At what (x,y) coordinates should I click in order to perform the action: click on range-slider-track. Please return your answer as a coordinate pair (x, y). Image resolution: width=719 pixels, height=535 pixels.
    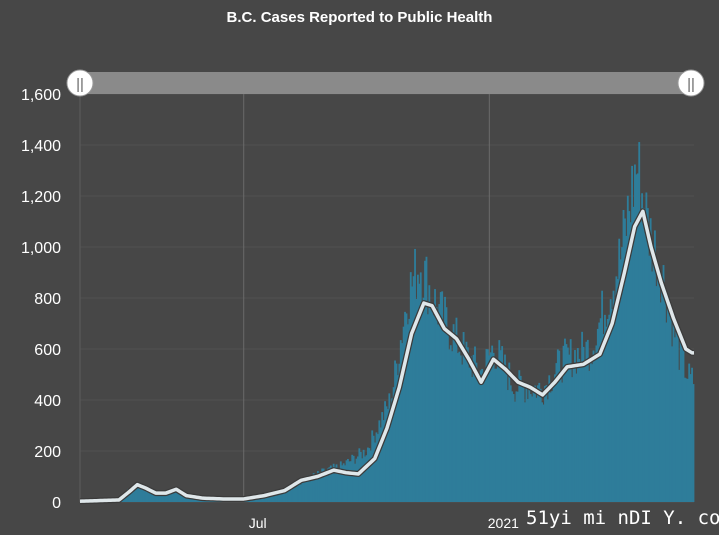
    Looking at the image, I should click on (386, 83).